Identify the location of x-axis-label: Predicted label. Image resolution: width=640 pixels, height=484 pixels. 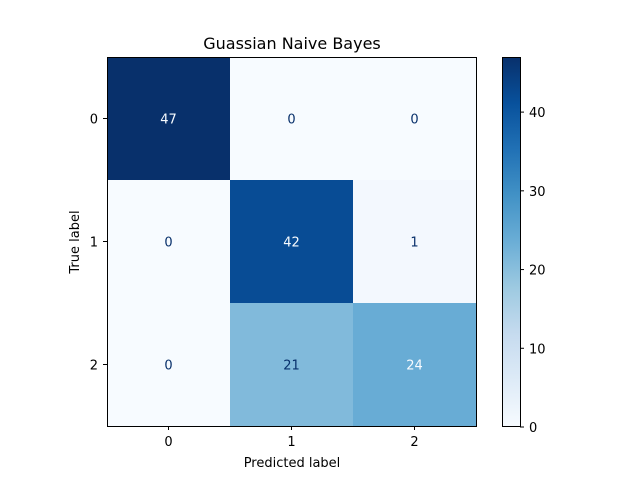
(292, 463).